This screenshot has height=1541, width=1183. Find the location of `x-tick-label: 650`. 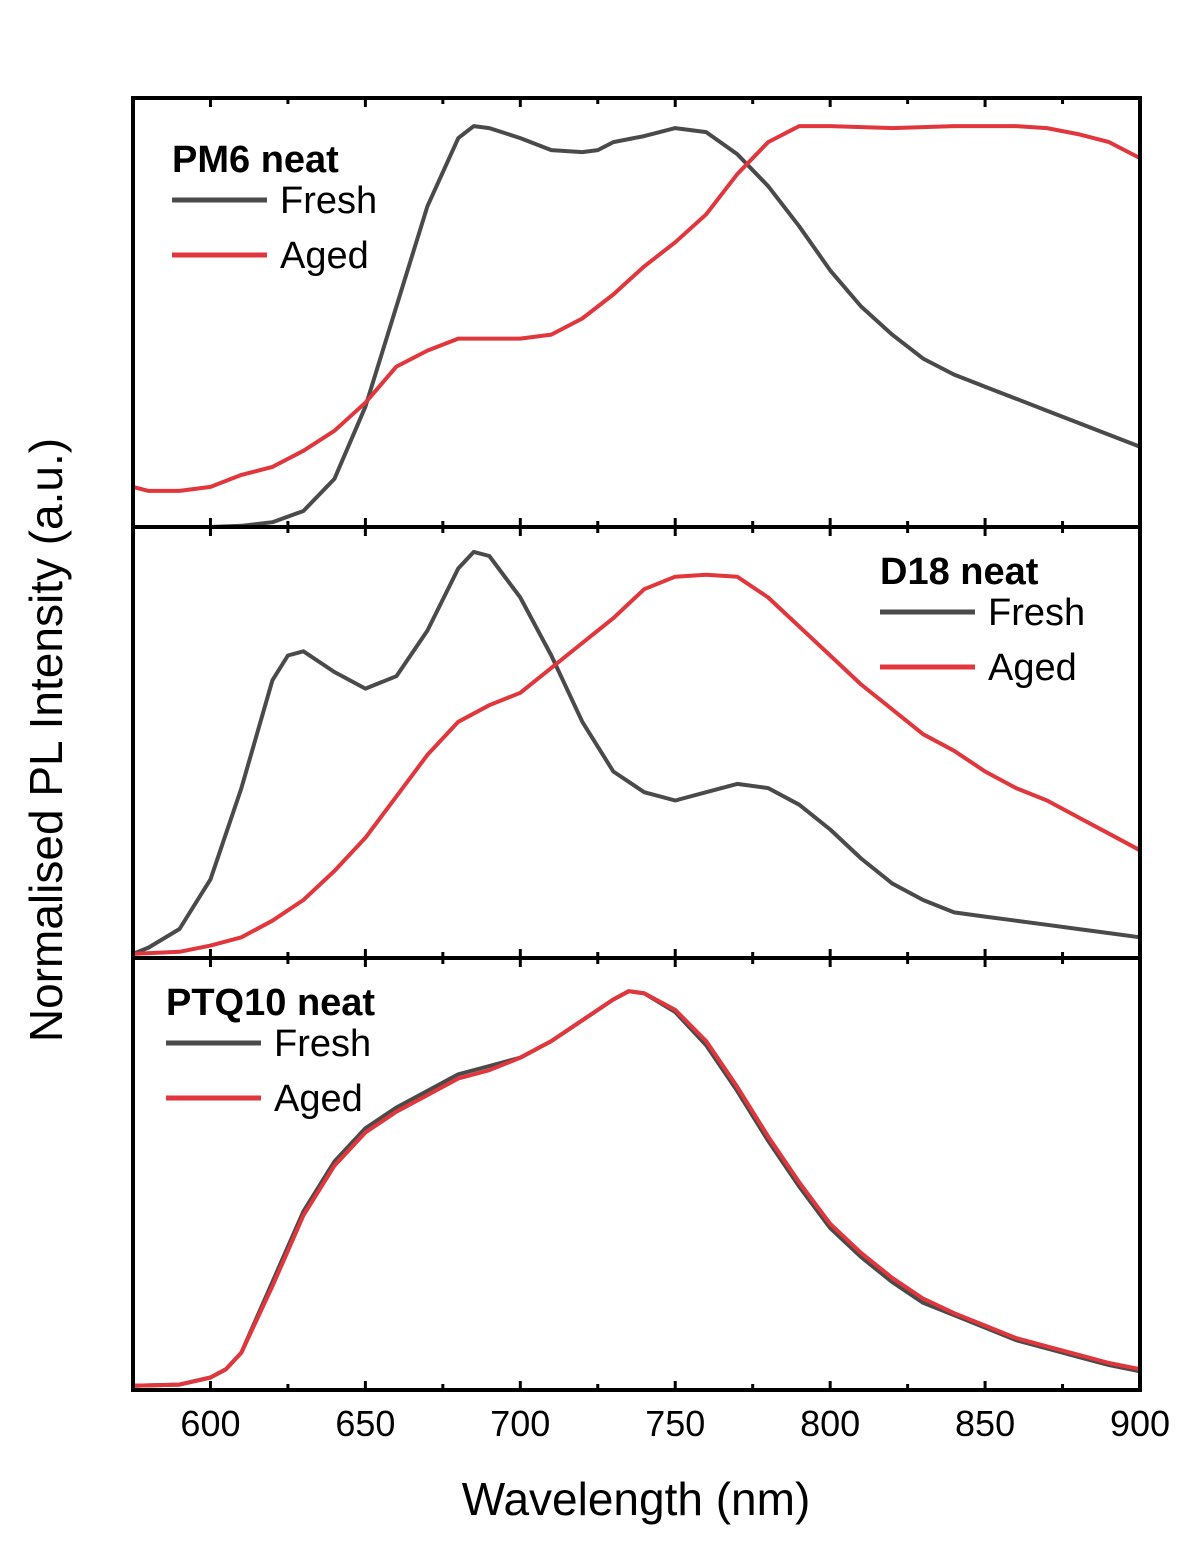

x-tick-label: 650 is located at coordinates (365, 1423).